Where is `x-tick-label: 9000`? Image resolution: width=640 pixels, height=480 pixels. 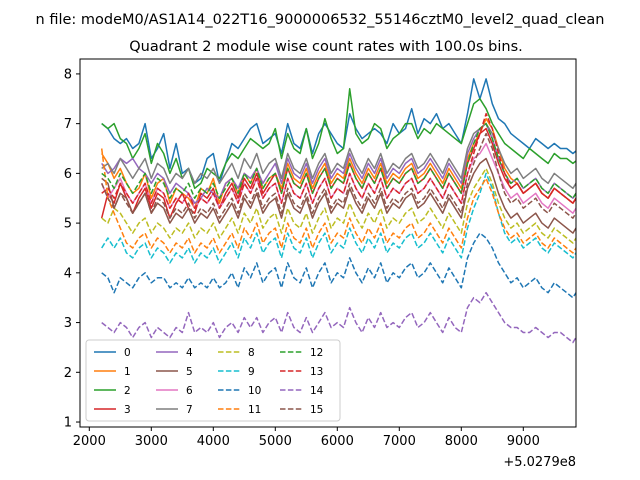 x-tick-label: 9000 is located at coordinates (523, 441).